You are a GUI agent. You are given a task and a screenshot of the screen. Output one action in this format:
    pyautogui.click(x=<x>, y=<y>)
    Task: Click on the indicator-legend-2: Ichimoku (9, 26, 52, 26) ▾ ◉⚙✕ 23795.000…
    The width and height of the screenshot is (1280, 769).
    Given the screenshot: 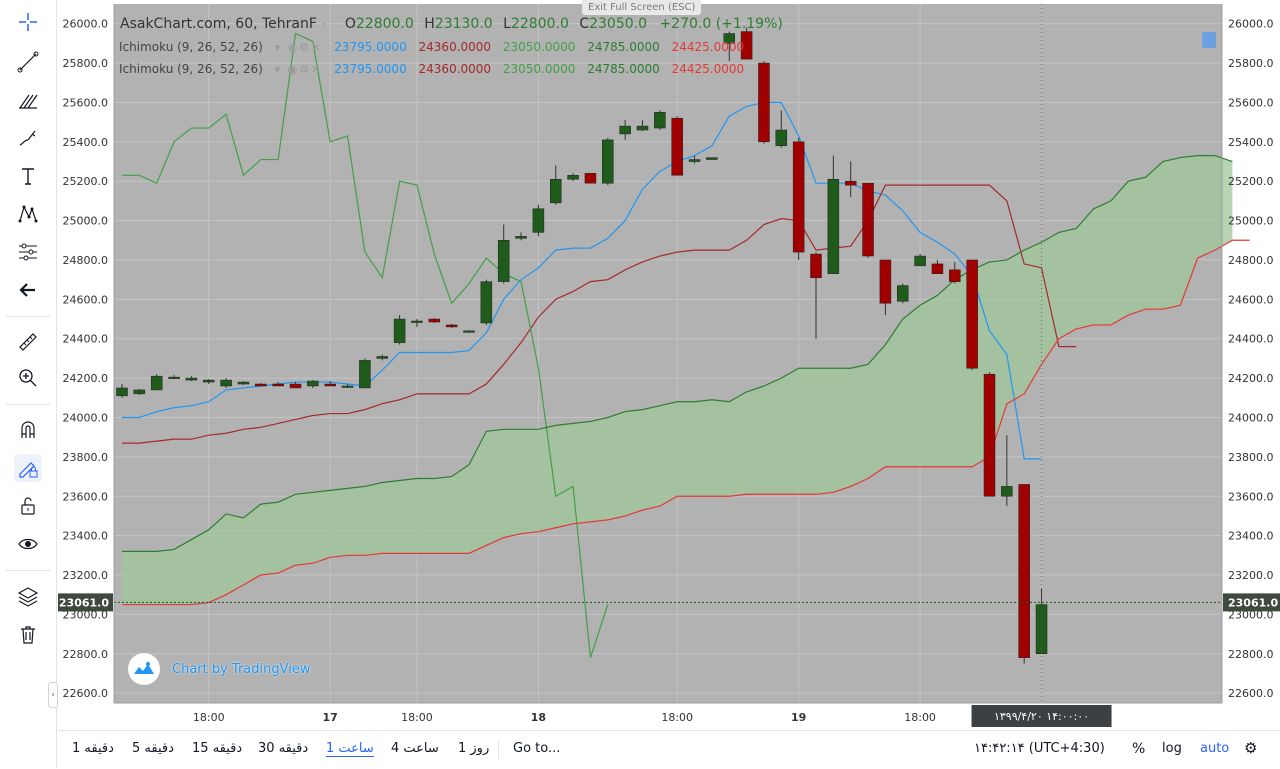 What is the action you would take?
    pyautogui.click(x=435, y=69)
    